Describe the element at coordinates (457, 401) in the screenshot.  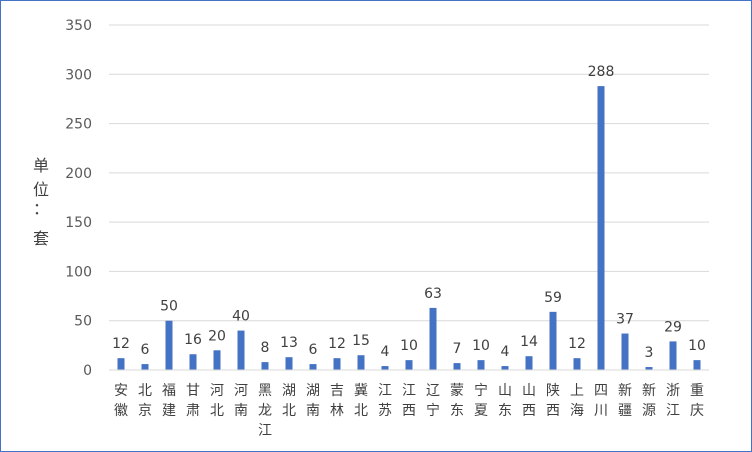
I see `x-category-label: 蒙东` at that location.